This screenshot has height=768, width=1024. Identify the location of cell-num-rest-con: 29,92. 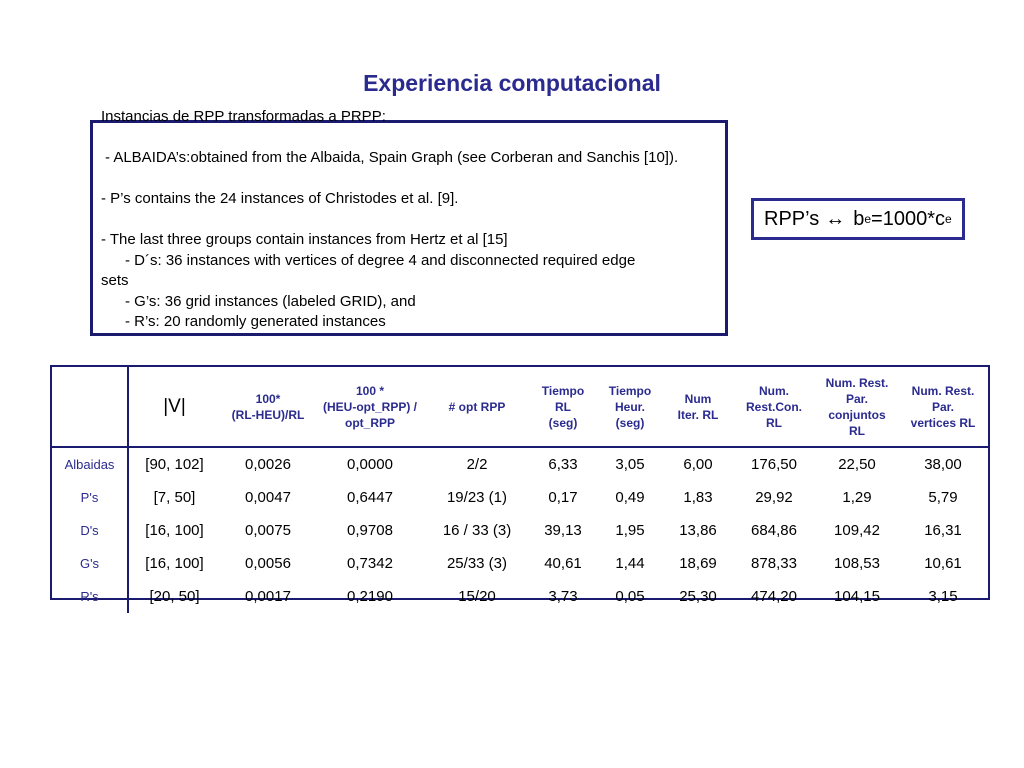
(774, 497).